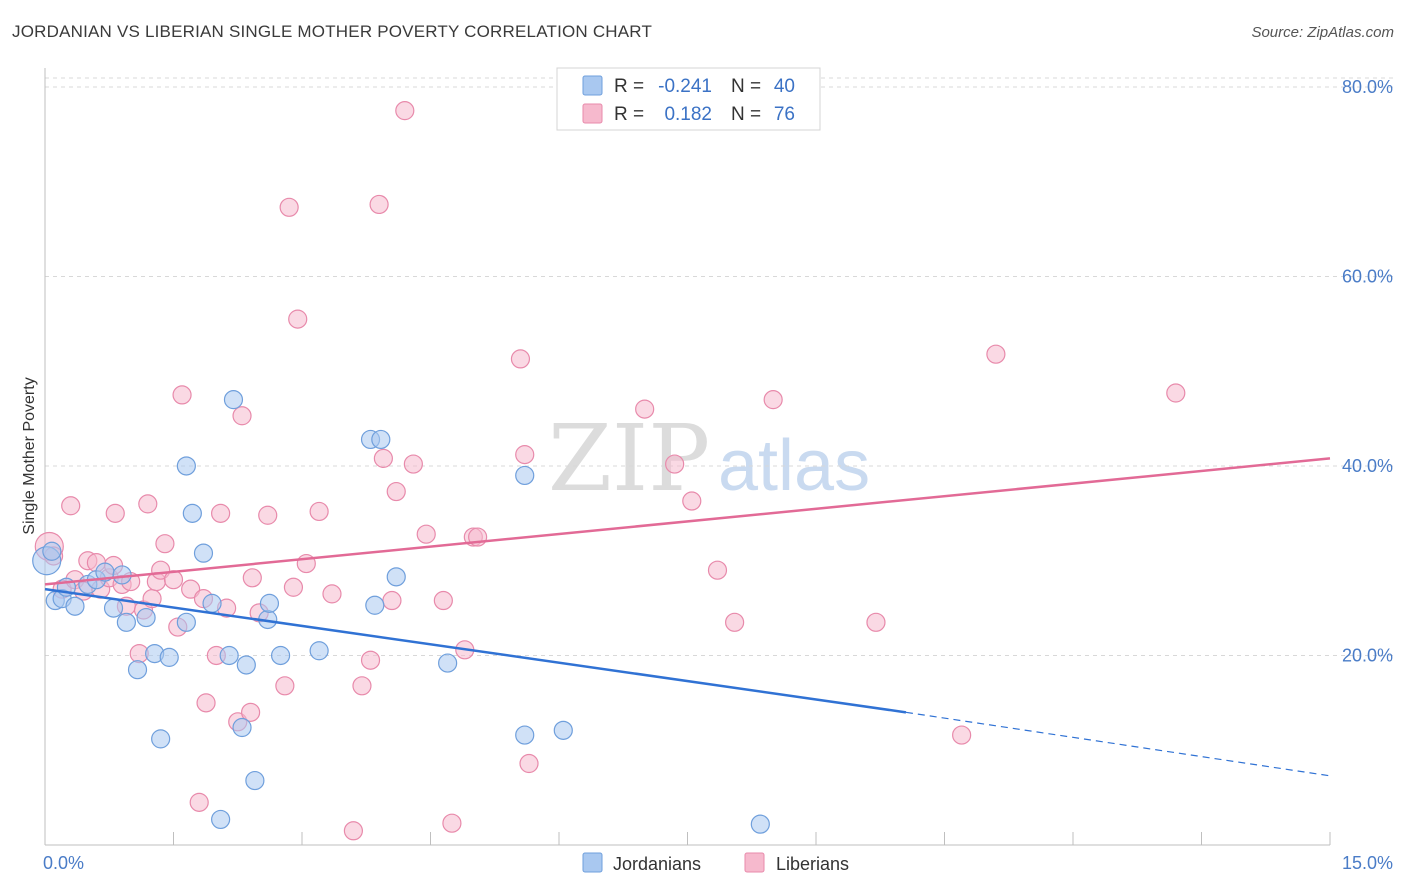  Describe the element at coordinates (1118, 744) in the screenshot. I see `jordanian-trend-line-extension` at that location.